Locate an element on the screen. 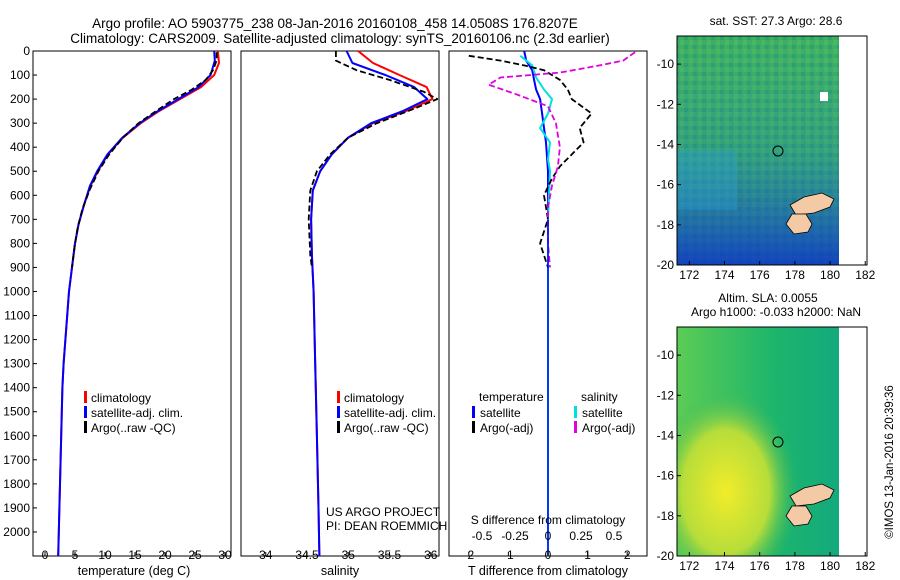 This screenshot has height=580, width=900. y-tick-label: 100 is located at coordinates (20, 75).